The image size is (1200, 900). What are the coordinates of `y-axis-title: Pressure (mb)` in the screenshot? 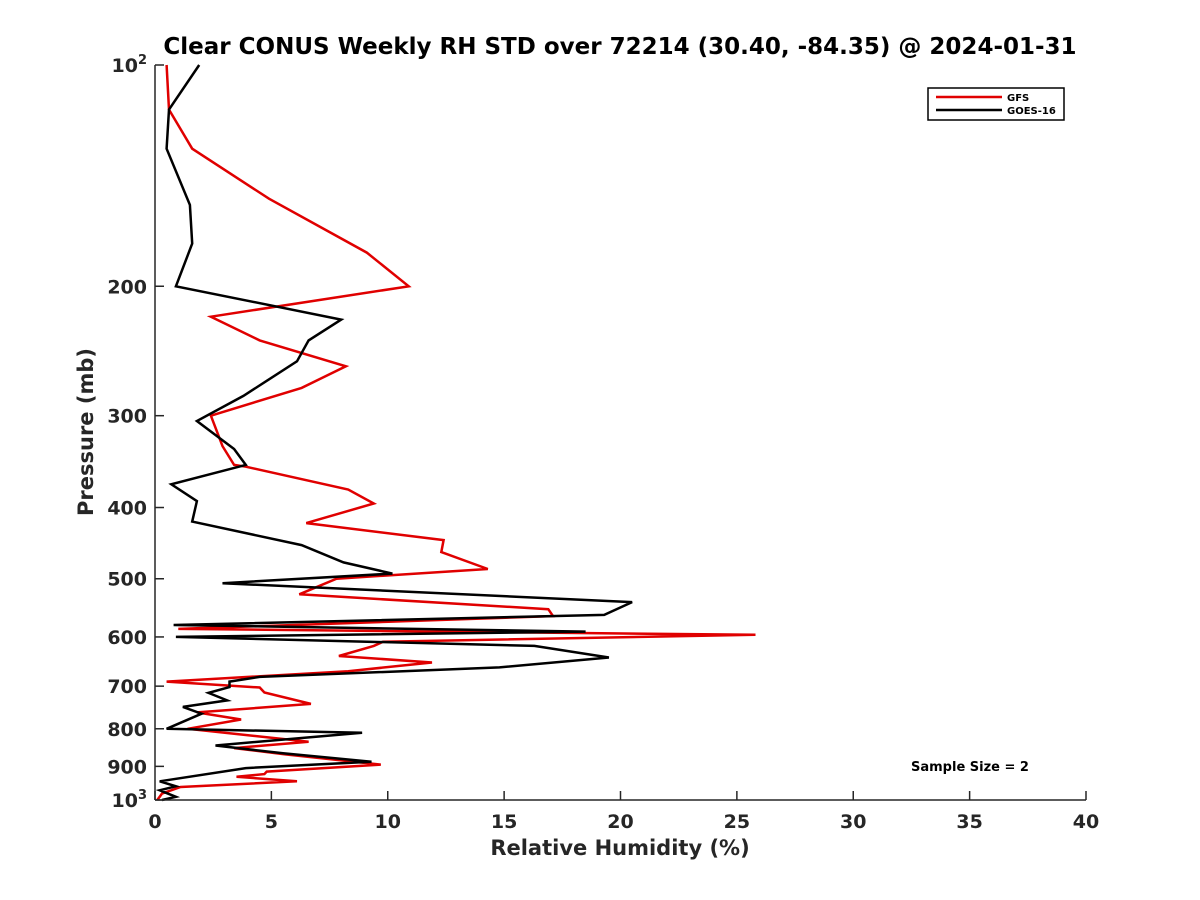 It's located at (86, 432).